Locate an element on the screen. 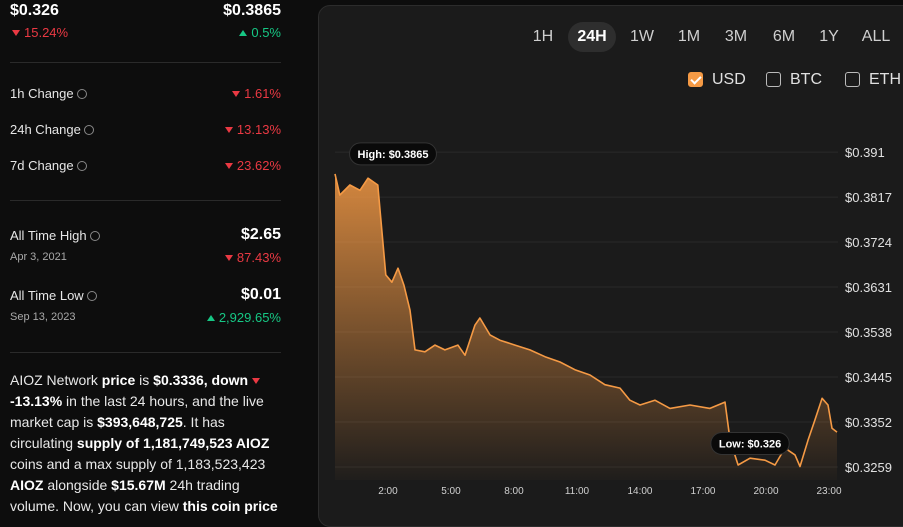  range-button: 1W is located at coordinates (642, 36).